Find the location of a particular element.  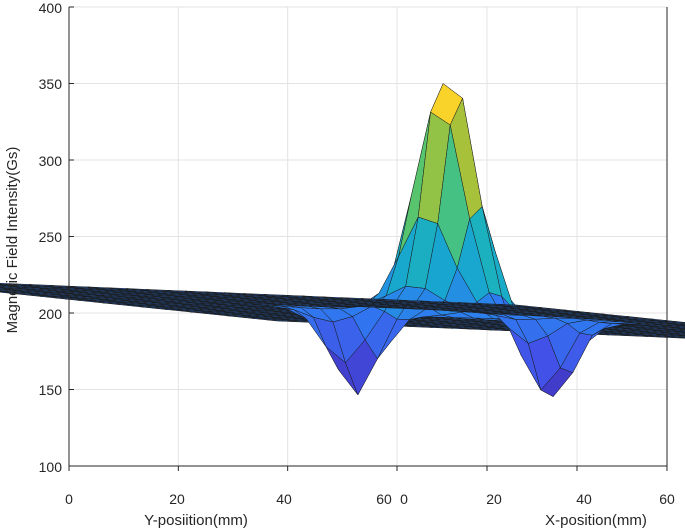

x-axis-label: X-position(mm) is located at coordinates (596, 520).